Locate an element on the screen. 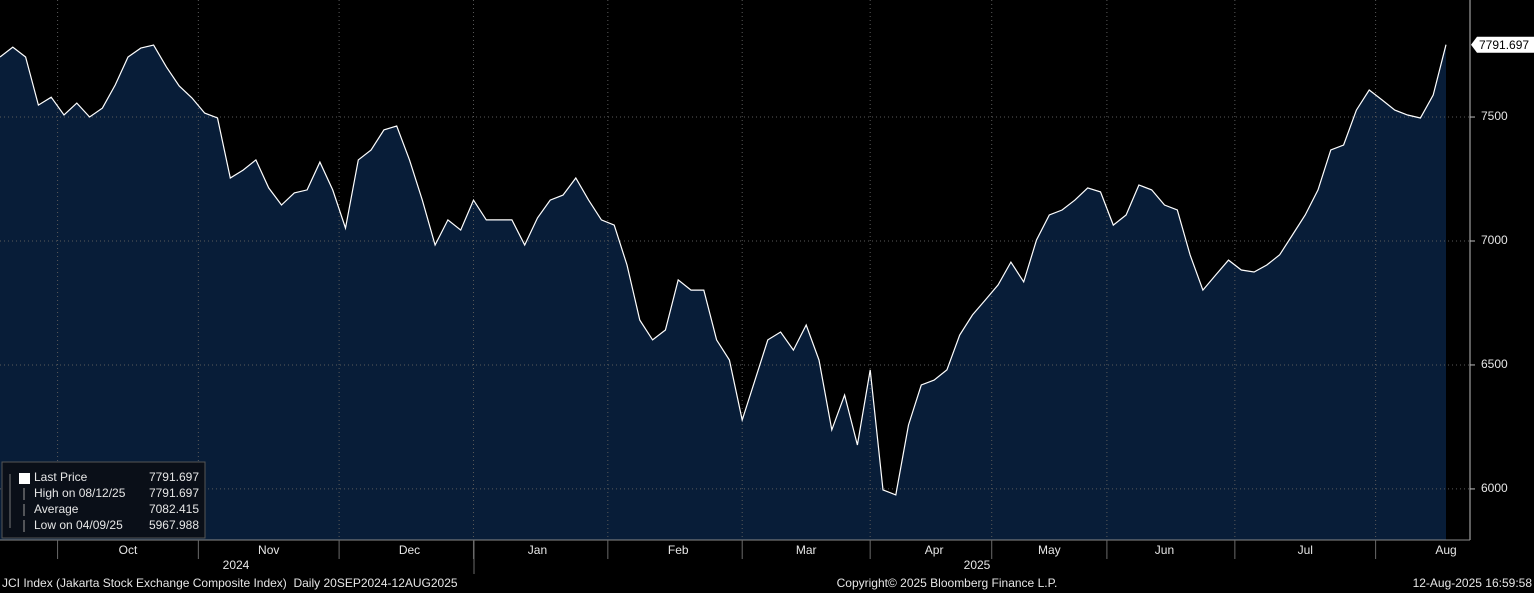 This screenshot has height=593, width=1534. legend-value: 7082.415 is located at coordinates (174, 509).